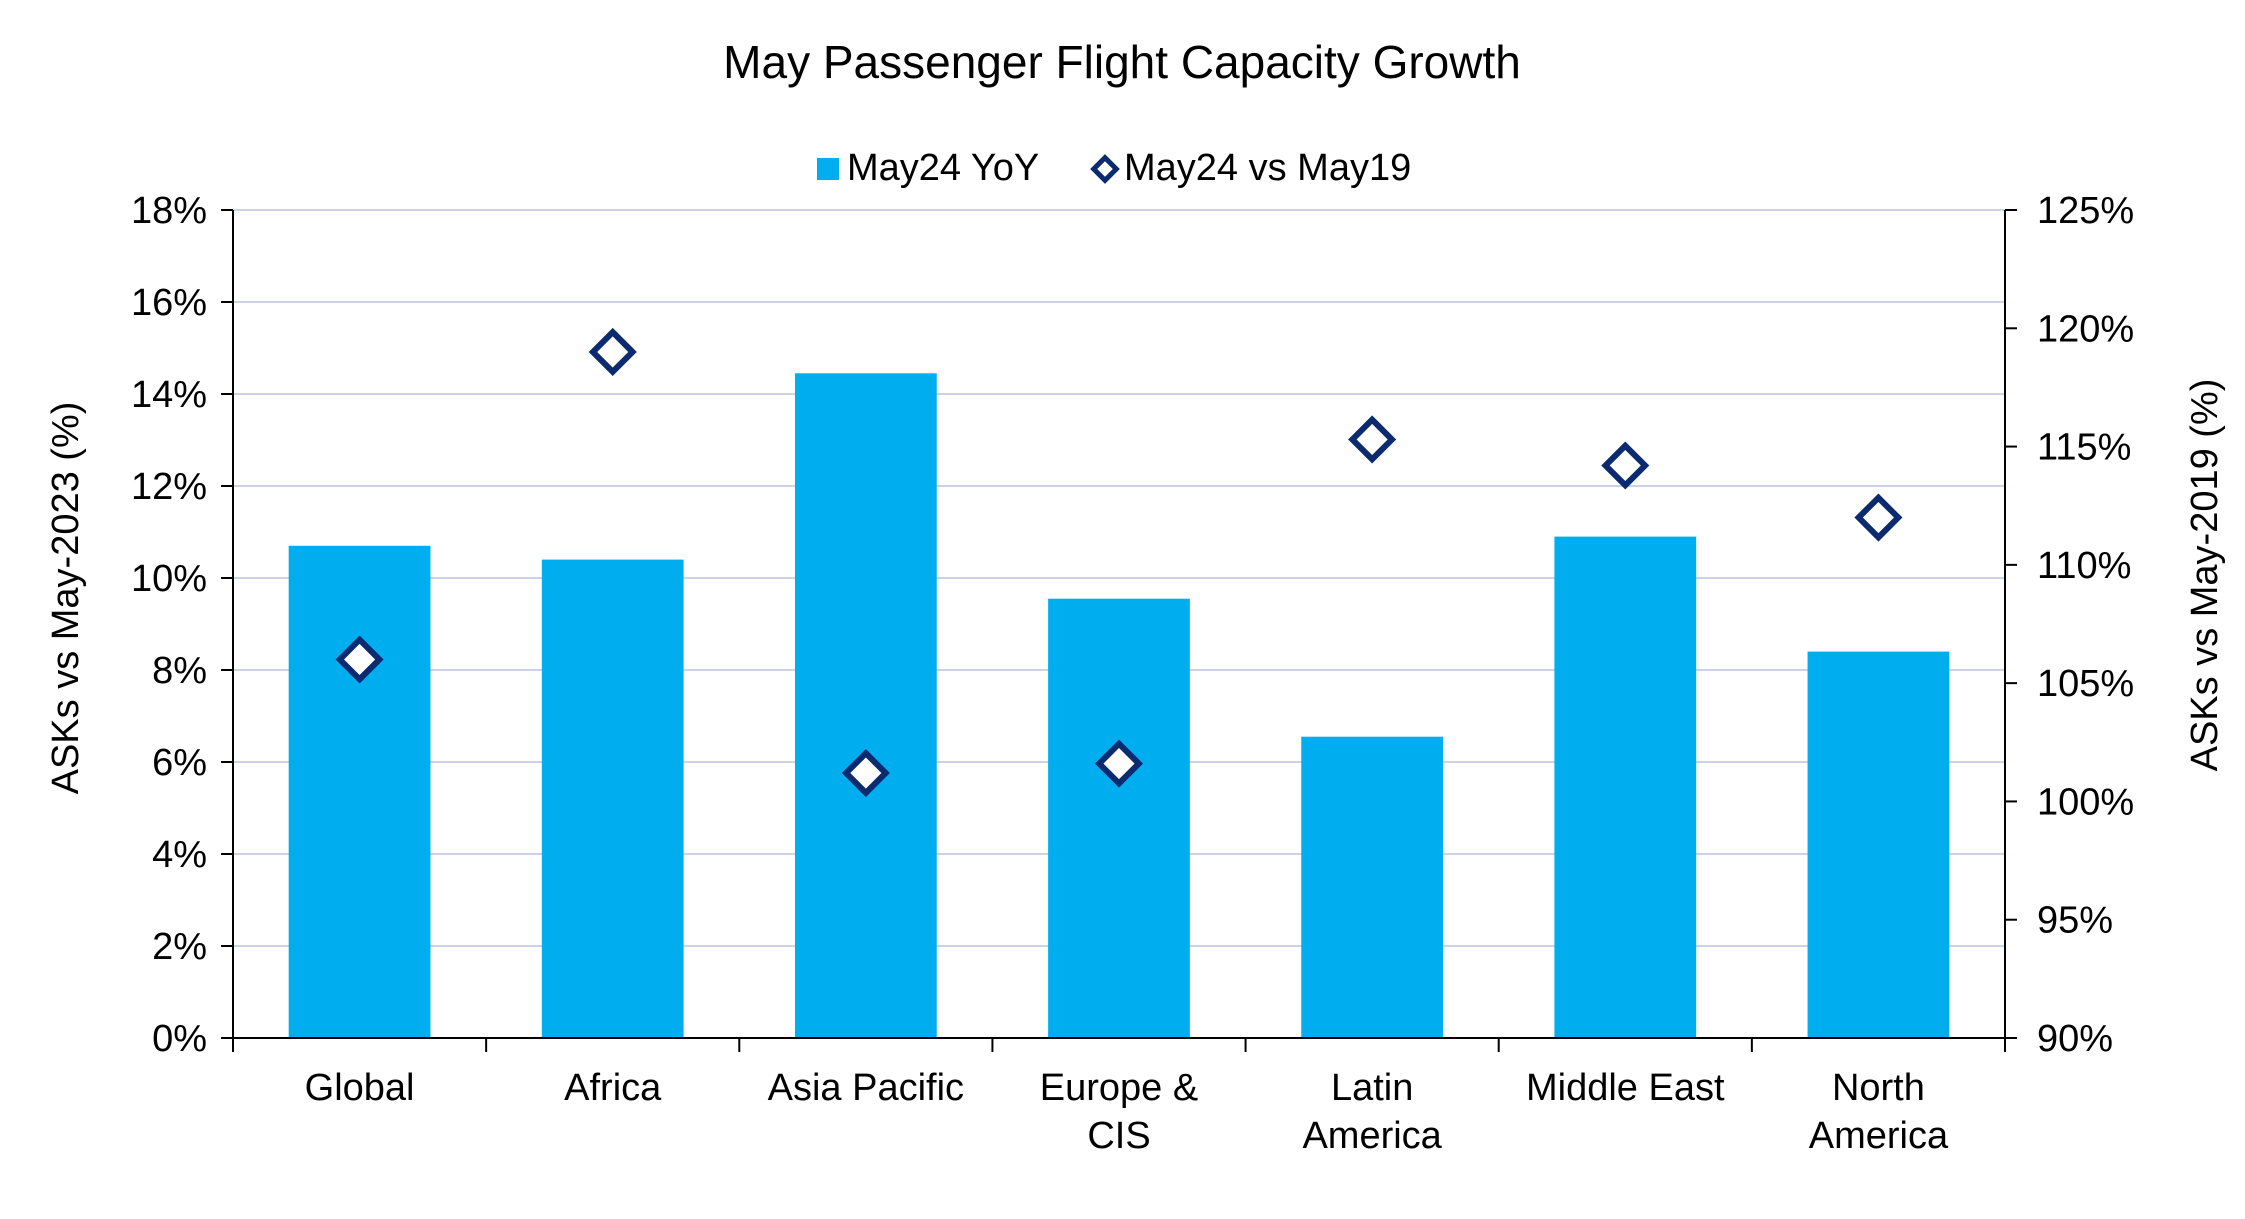  Describe the element at coordinates (1105, 169) in the screenshot. I see `legend-swatch-marker` at that location.